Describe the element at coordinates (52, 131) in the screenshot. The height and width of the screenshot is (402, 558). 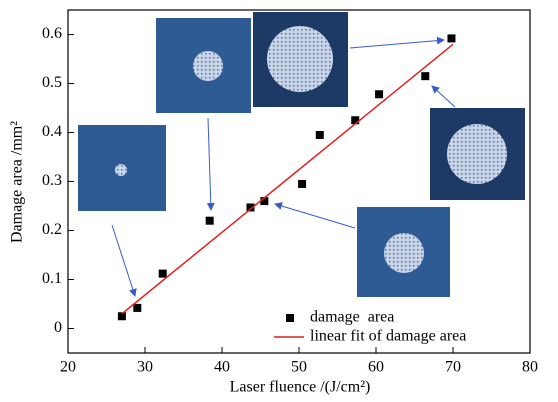
I see `y-tick-label: 0.4` at that location.